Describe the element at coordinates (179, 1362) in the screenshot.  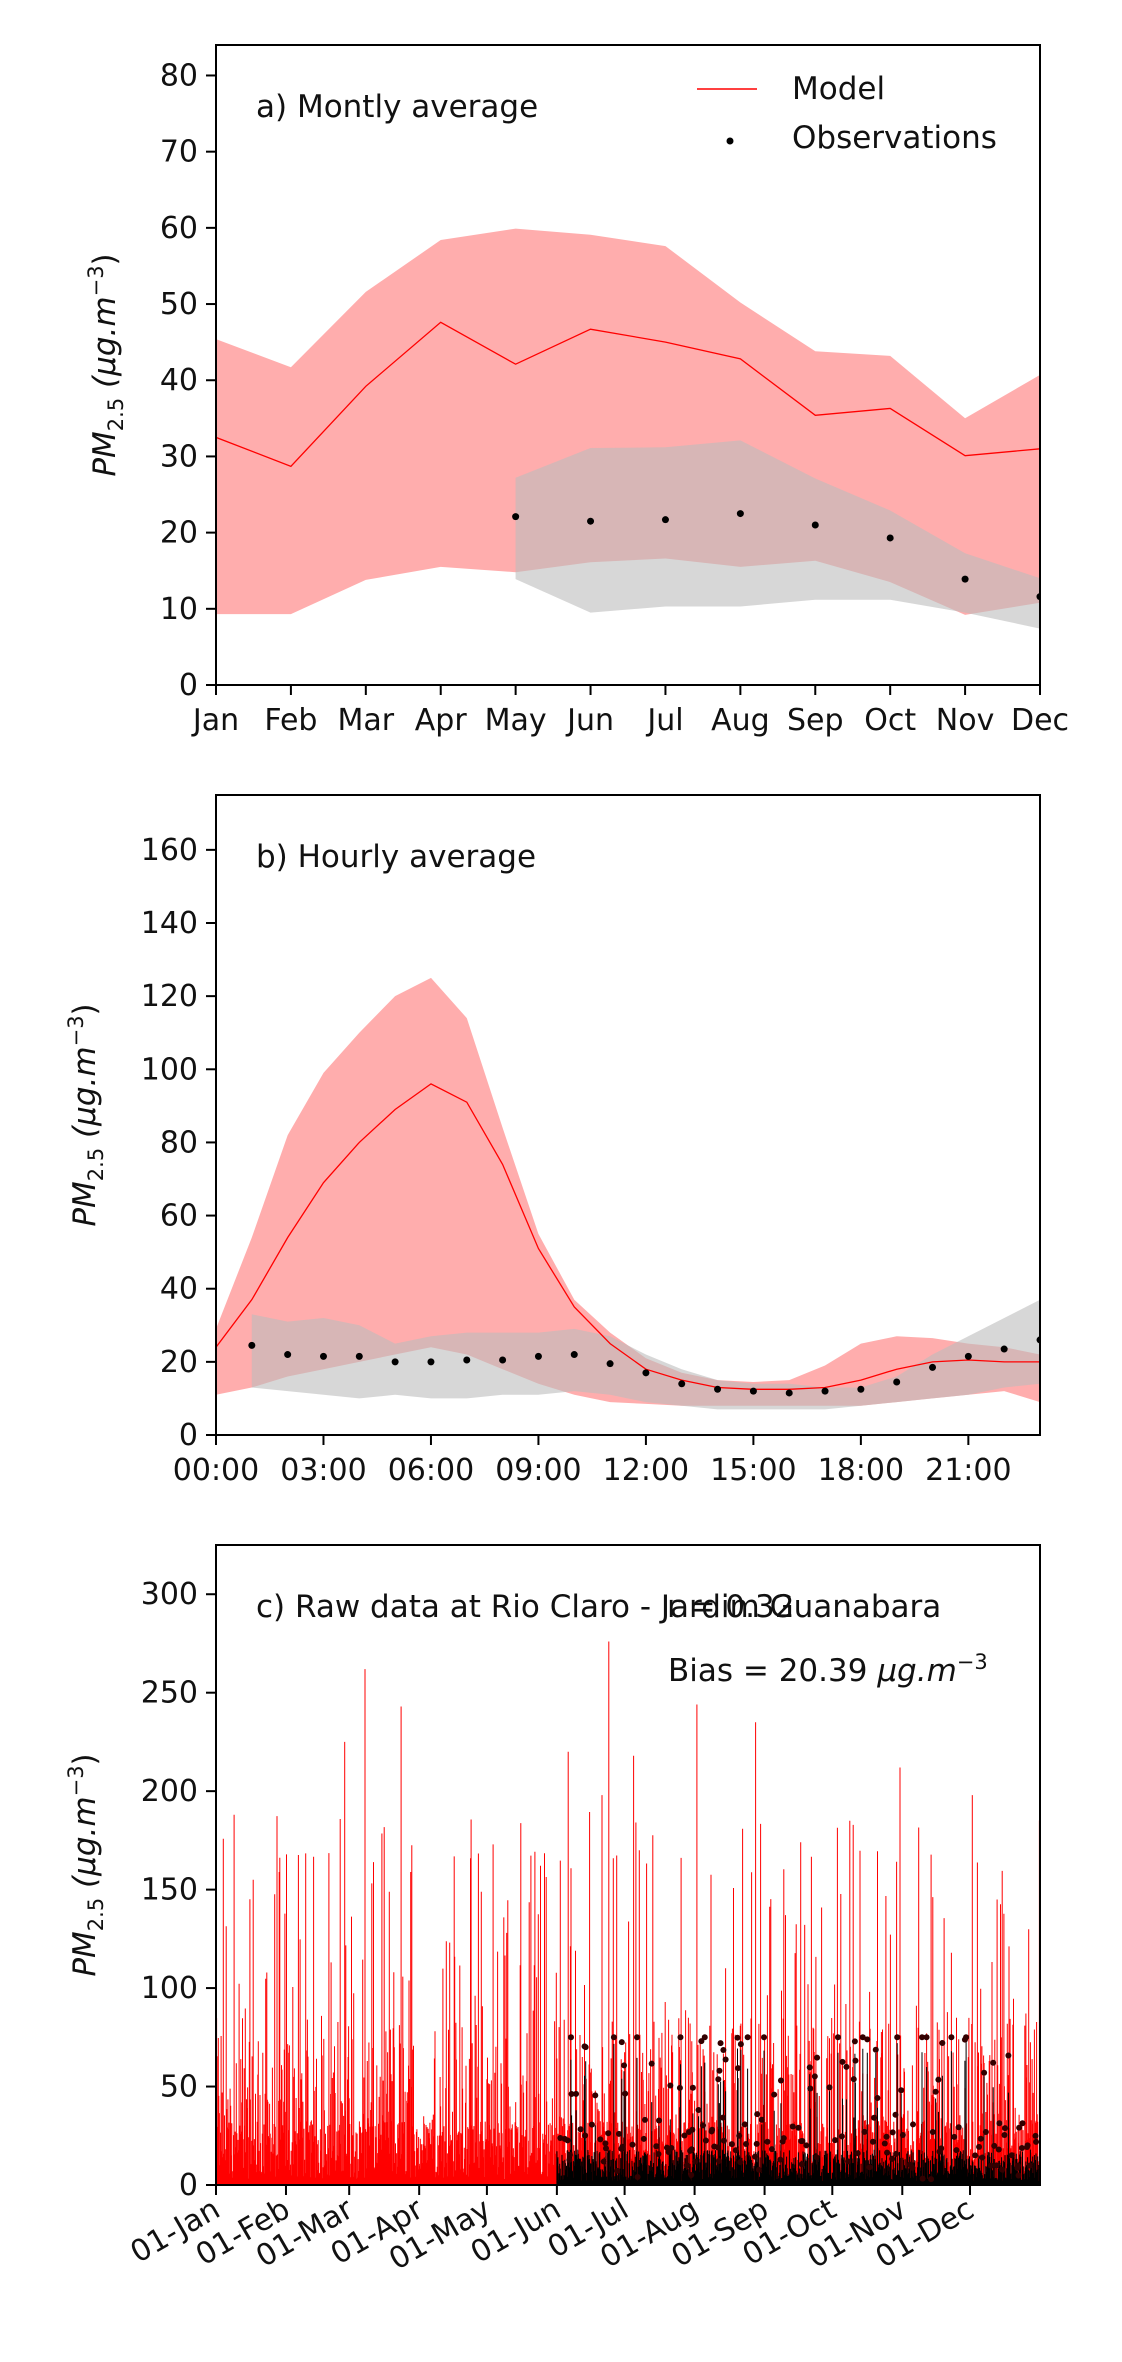
I see `y-tick-label: 20` at that location.